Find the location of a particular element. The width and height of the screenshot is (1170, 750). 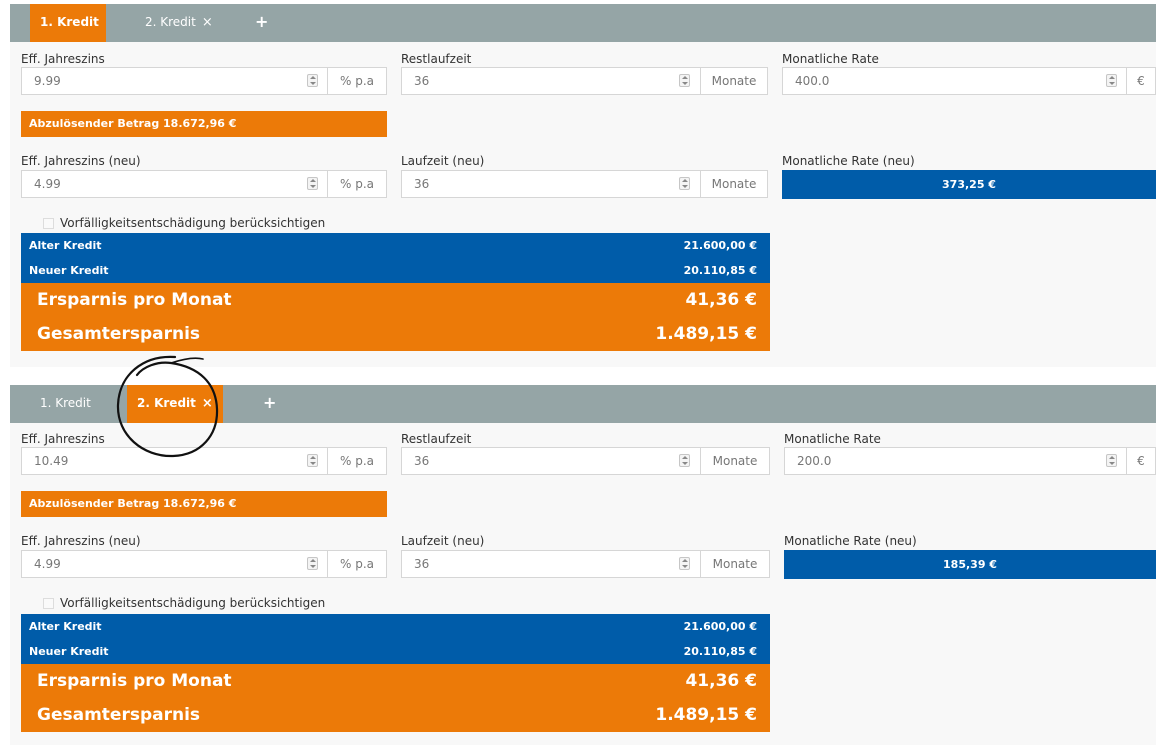

field-value: 10.49 is located at coordinates (51, 461).